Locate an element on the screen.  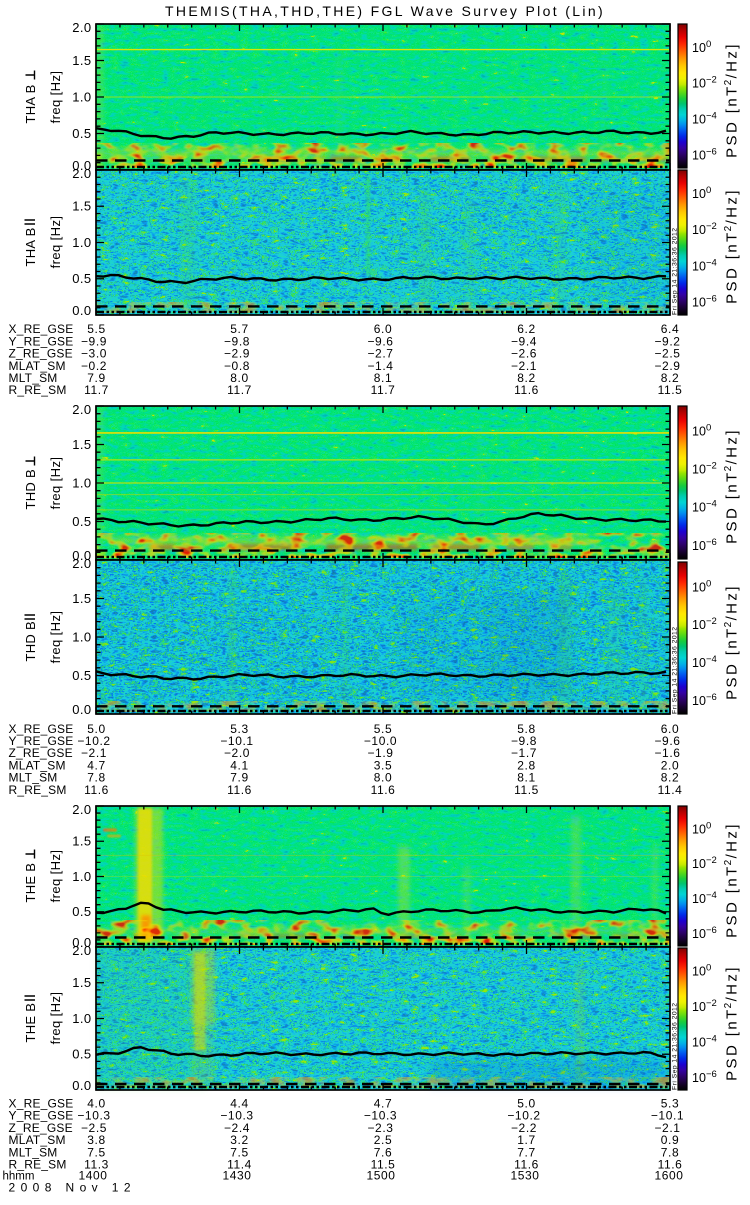
svg-text: MLAT_SM is located at coordinates (37, 1140).